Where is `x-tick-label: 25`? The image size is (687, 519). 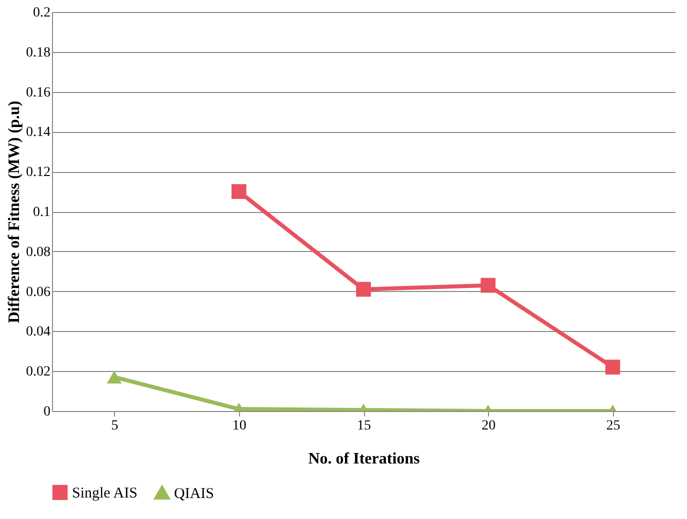 x-tick-label: 25 is located at coordinates (613, 426).